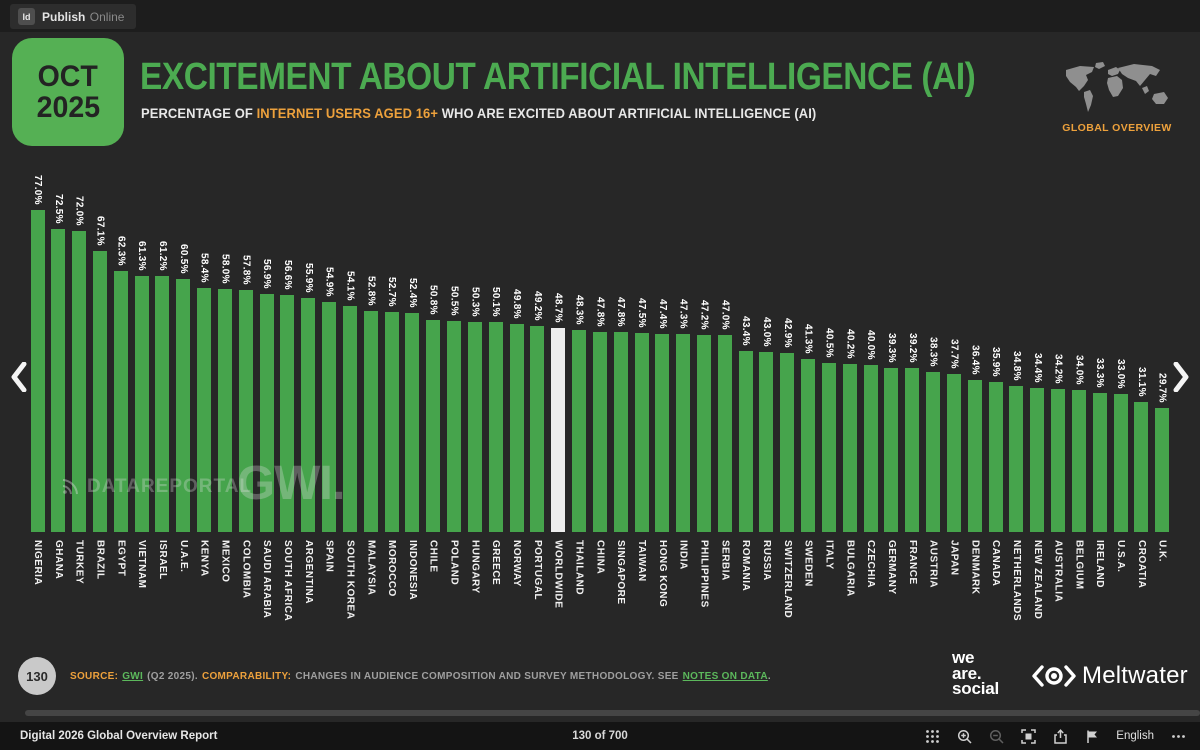 The image size is (1200, 750). I want to click on bar-column: 34.2% AUSTRALIA, so click(1058, 407).